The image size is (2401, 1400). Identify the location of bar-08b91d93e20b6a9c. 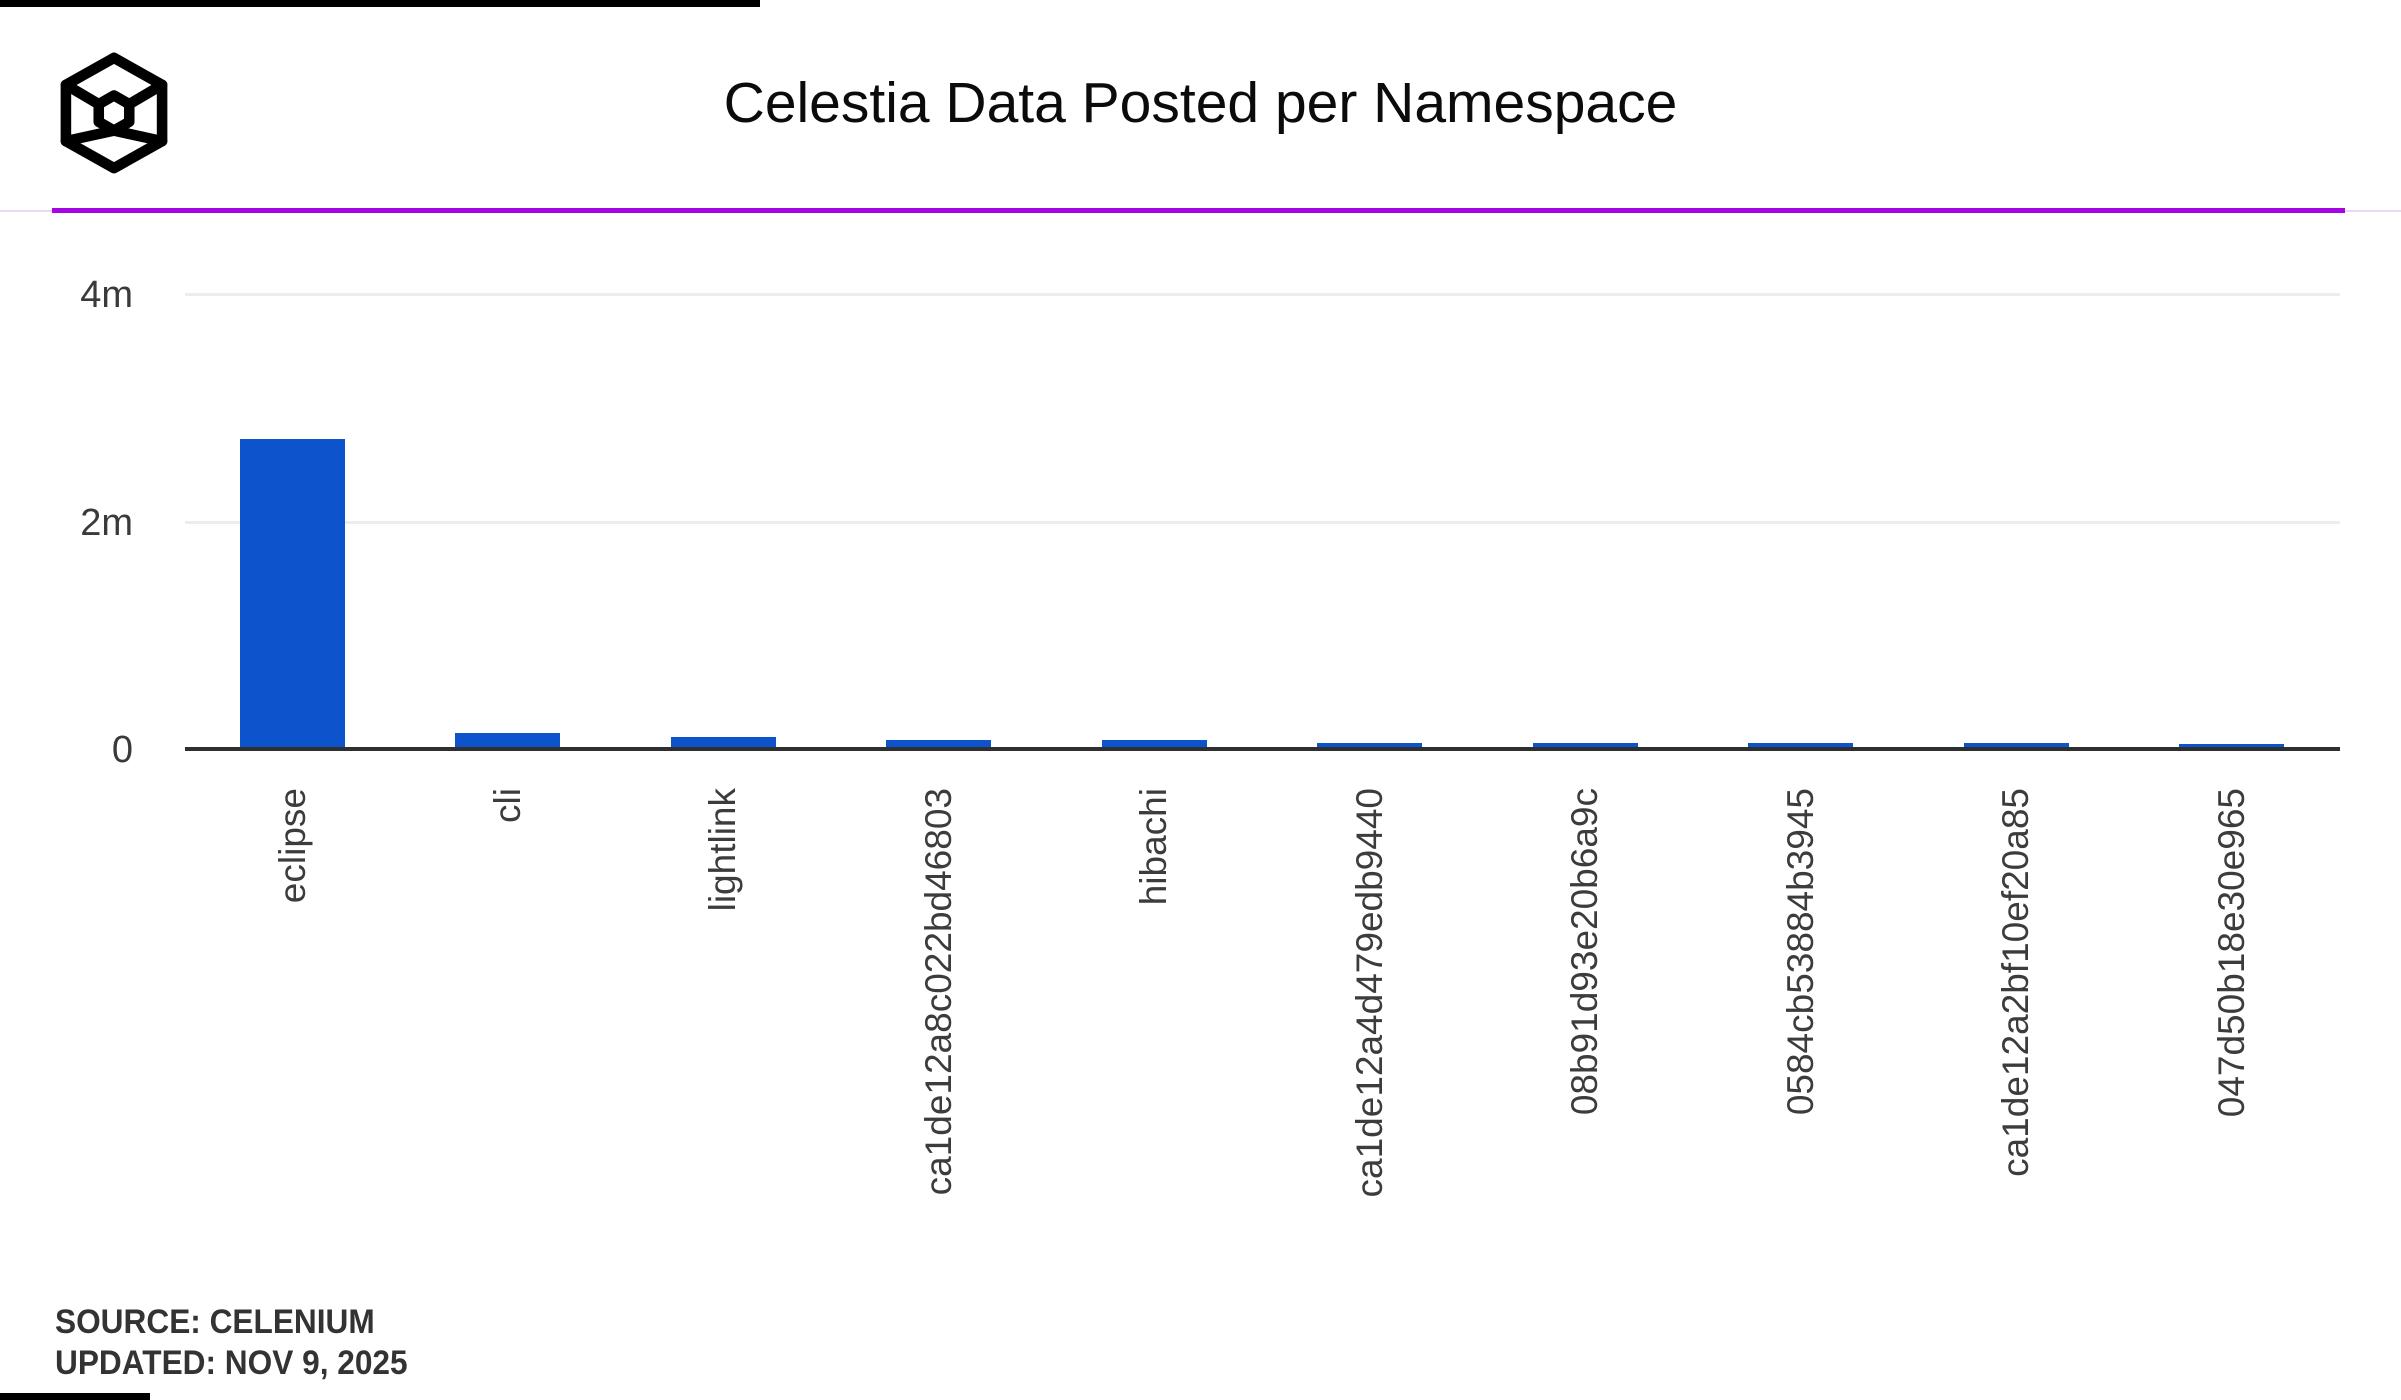
(1585, 745).